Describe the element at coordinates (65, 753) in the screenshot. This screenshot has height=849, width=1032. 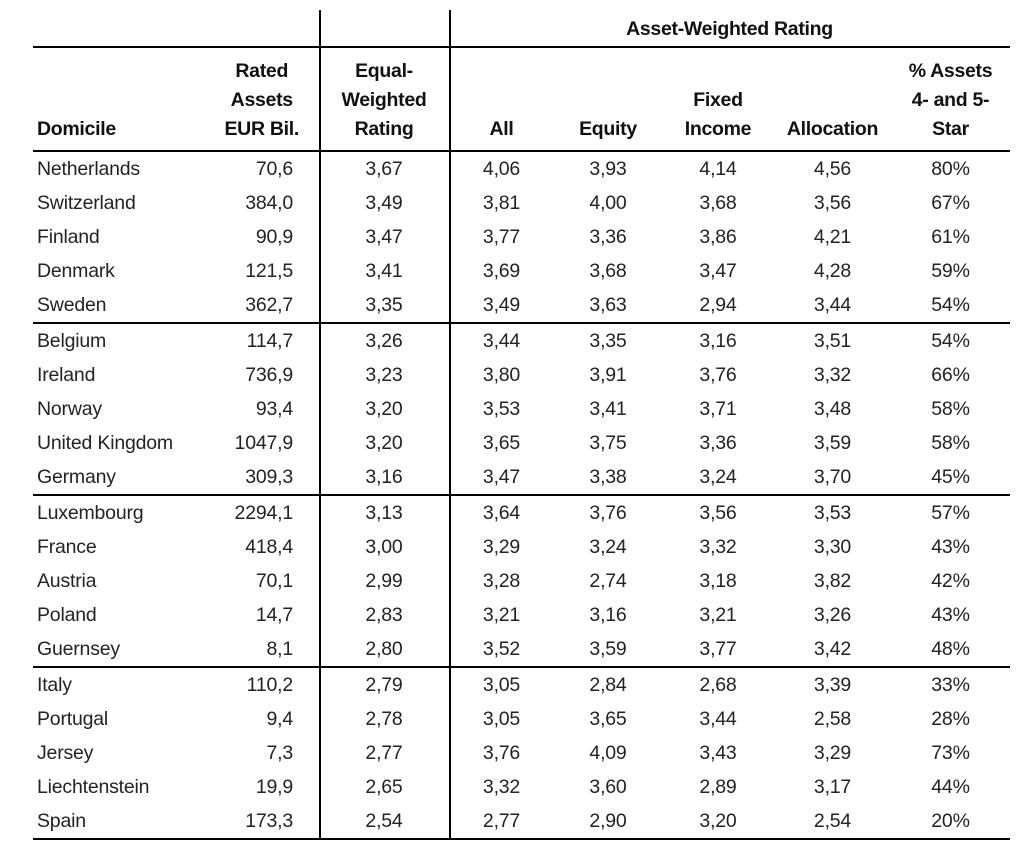
I see `cell-domicile: Jersey` at that location.